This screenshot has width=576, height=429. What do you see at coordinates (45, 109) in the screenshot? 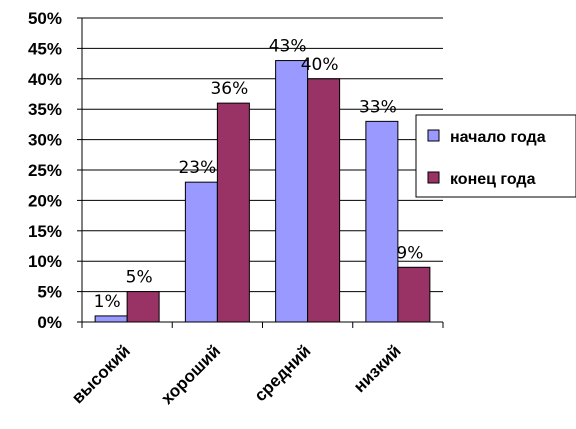
I see `y-tick-label: 35%` at bounding box center [45, 109].